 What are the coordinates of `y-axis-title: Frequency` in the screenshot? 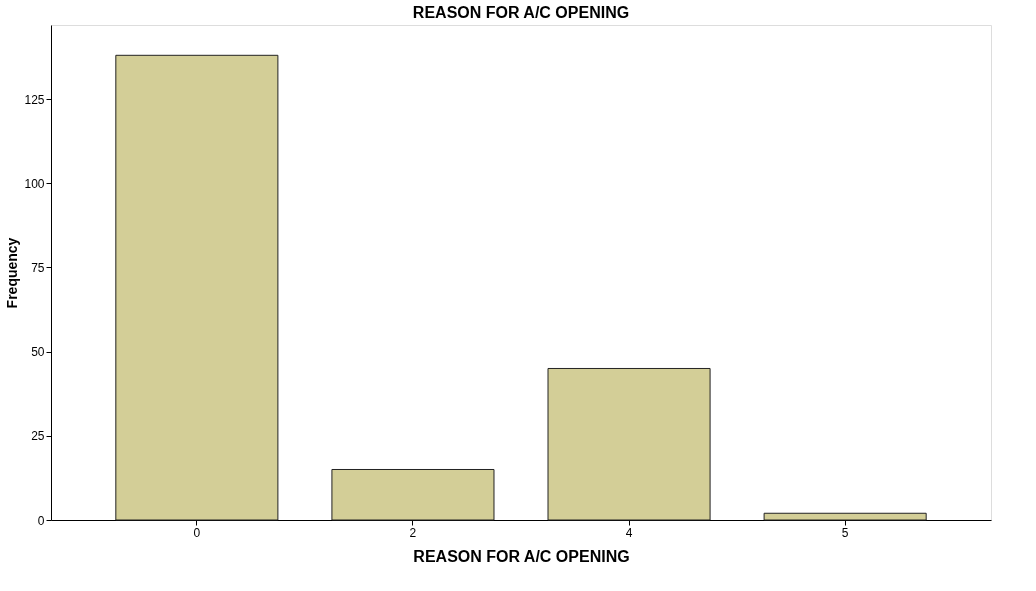 It's located at (12, 273).